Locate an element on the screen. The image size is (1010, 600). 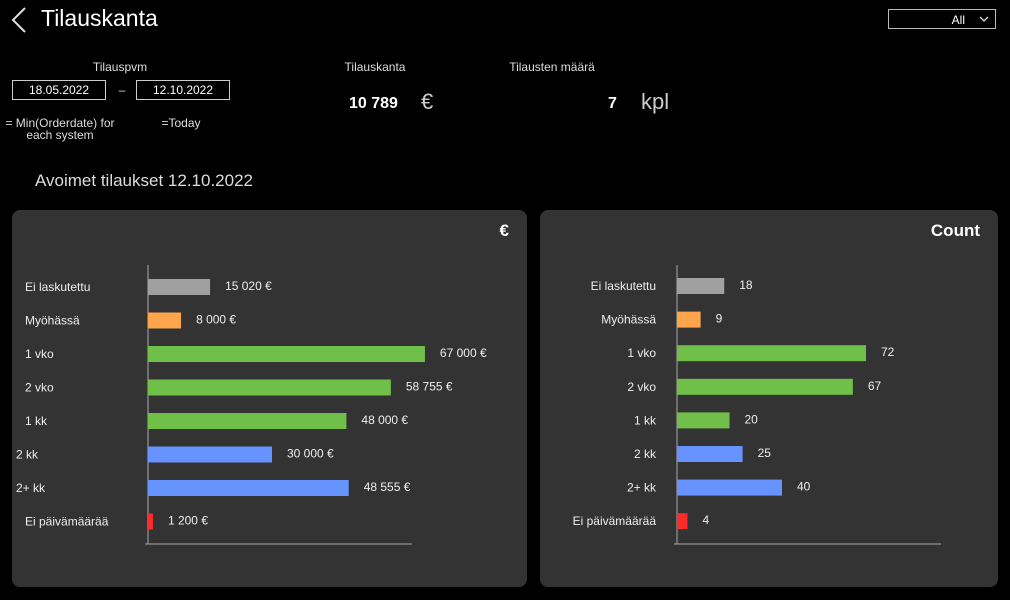
count-value-label-1-vko: 72 is located at coordinates (888, 352).